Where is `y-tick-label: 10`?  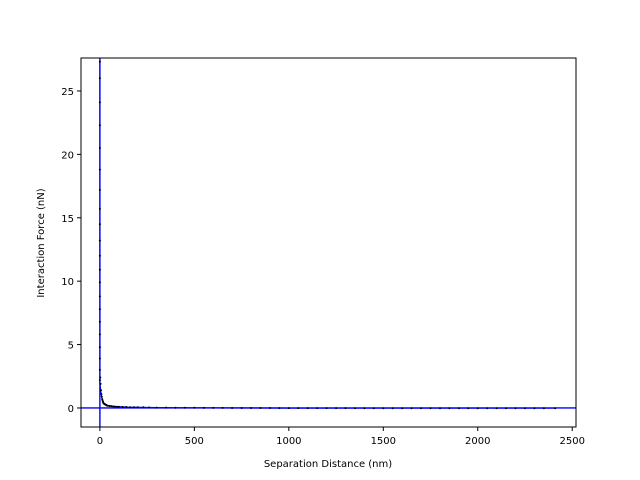
y-tick-label: 10 is located at coordinates (67, 282).